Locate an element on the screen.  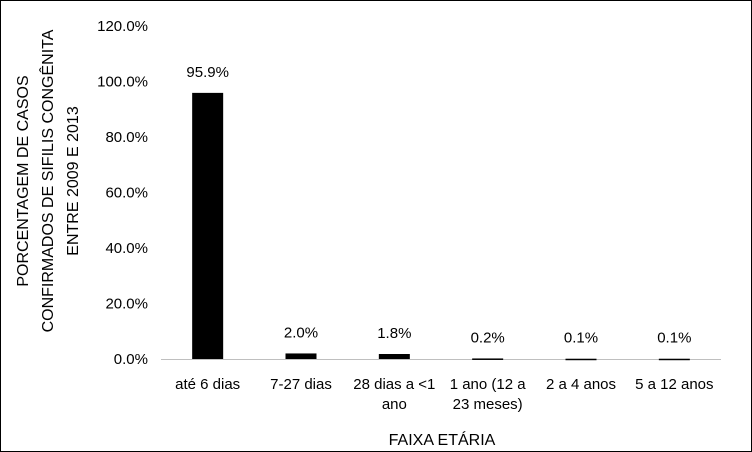
data-label: 95.9% is located at coordinates (207, 72).